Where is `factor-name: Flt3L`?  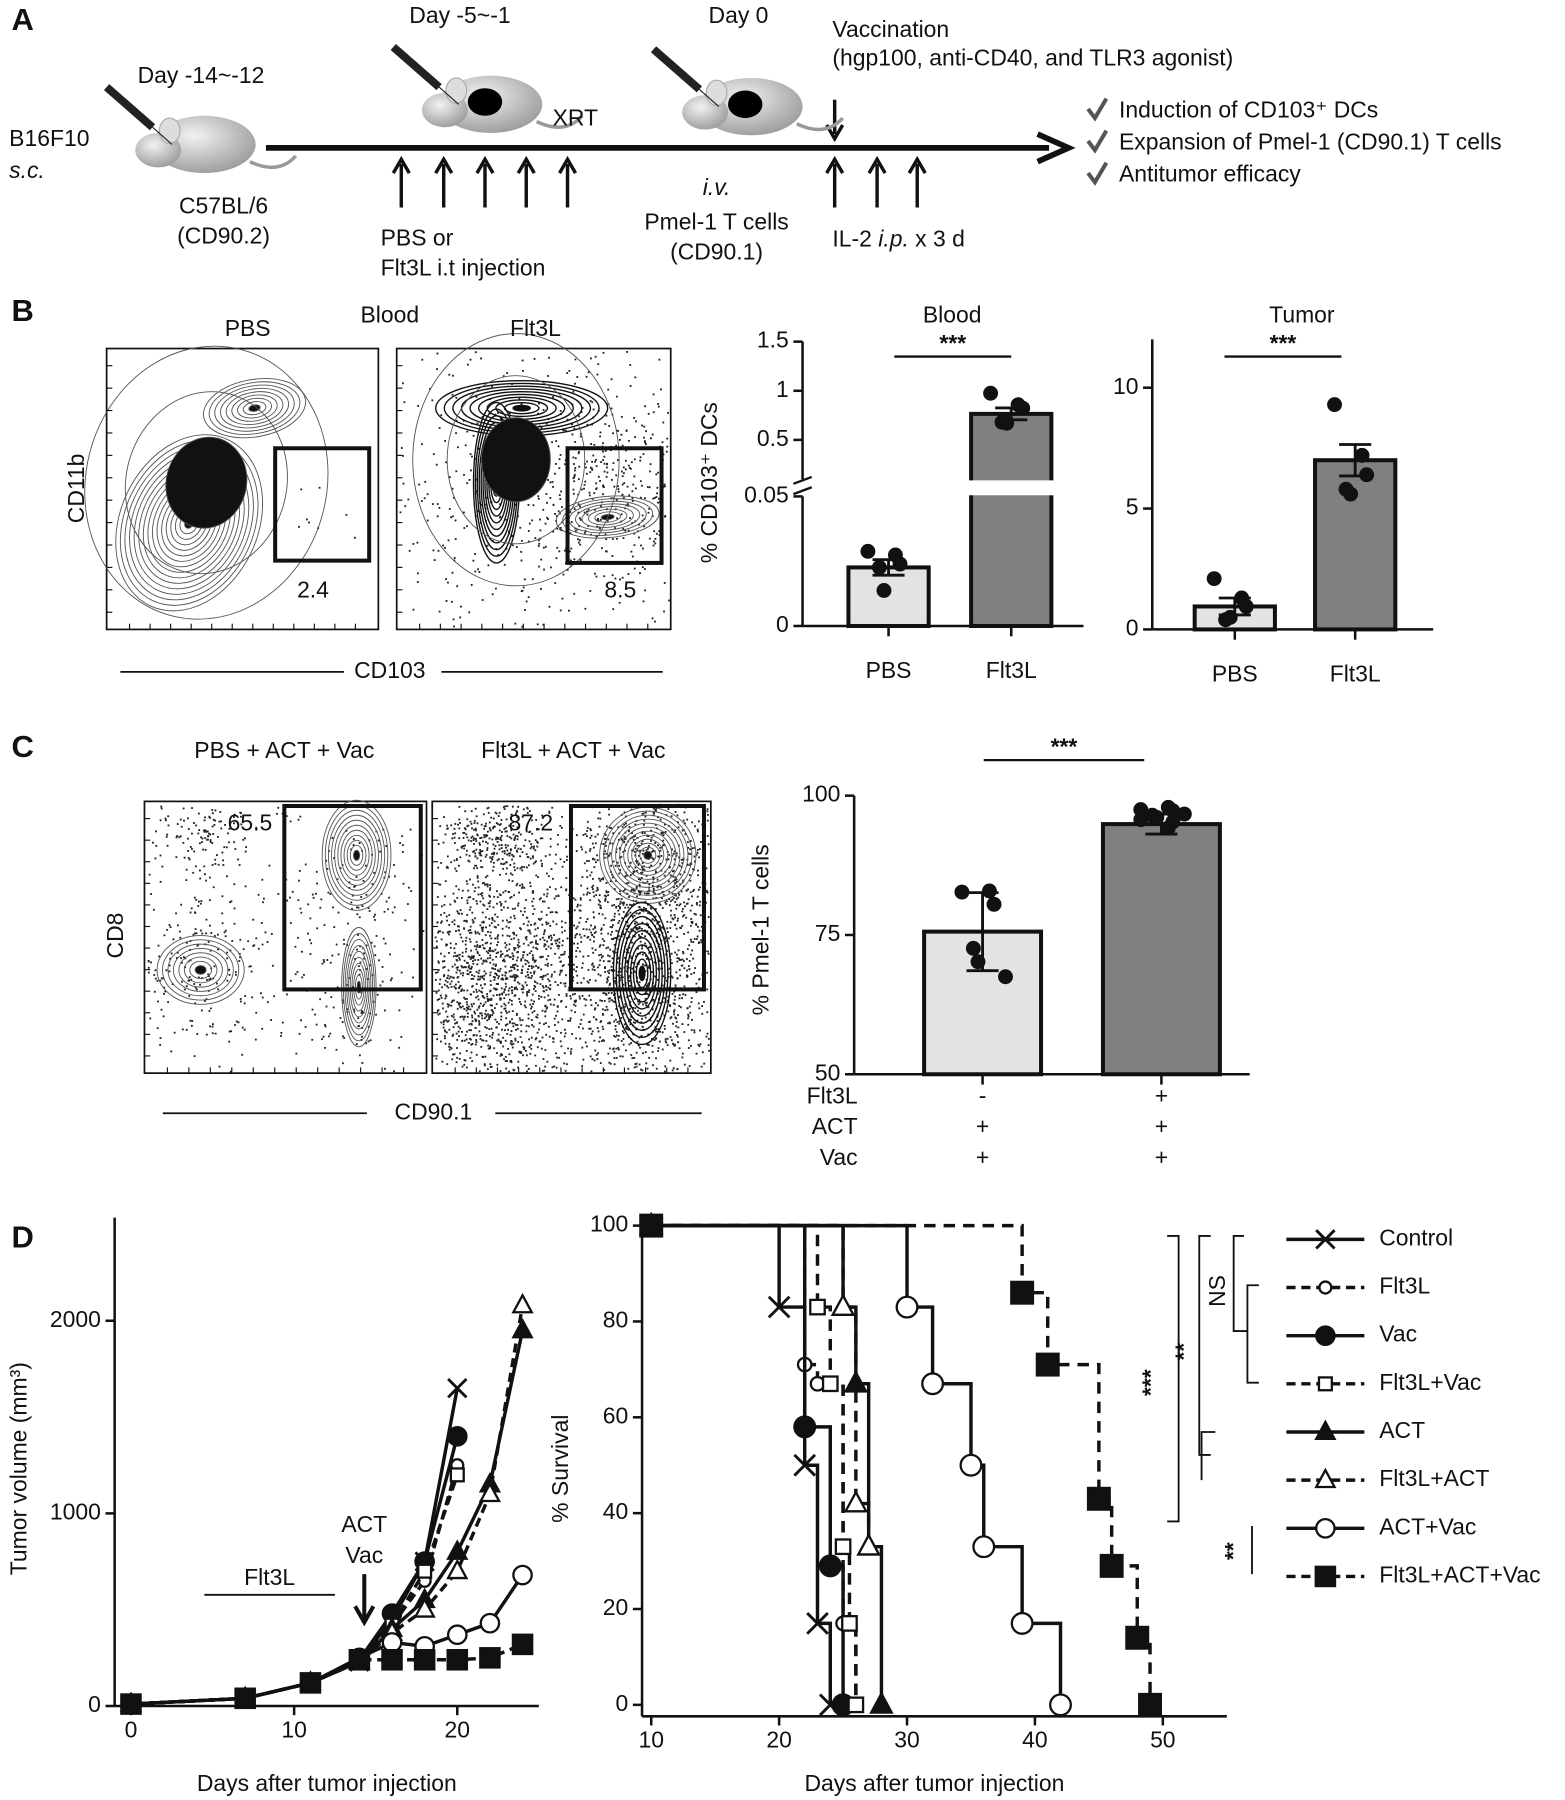
factor-name: Flt3L is located at coordinates (832, 1095).